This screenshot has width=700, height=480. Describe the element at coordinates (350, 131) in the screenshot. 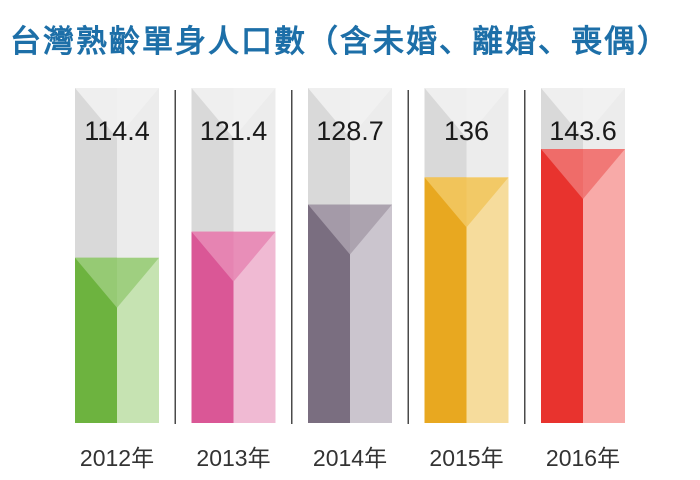

I see `value-label: 128.7` at that location.